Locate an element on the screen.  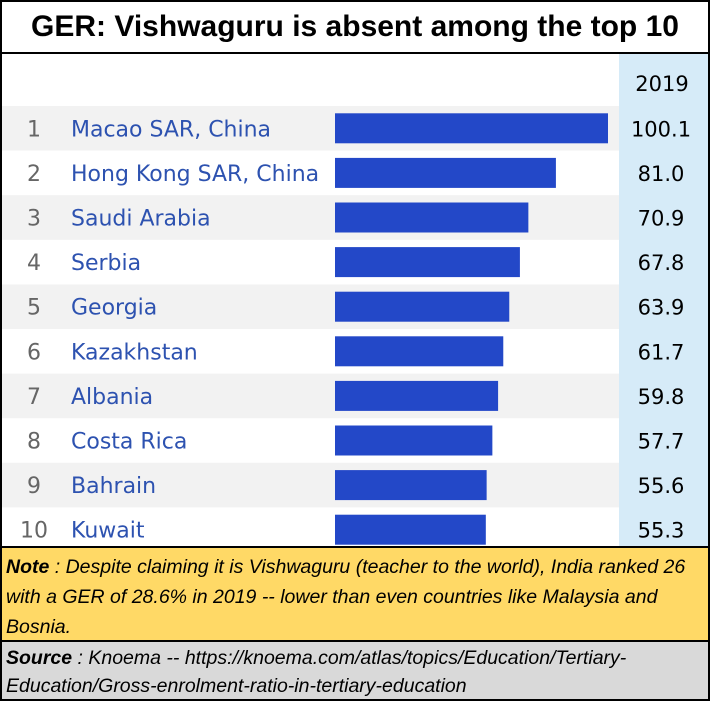
category-label: Bahrain is located at coordinates (113, 486).